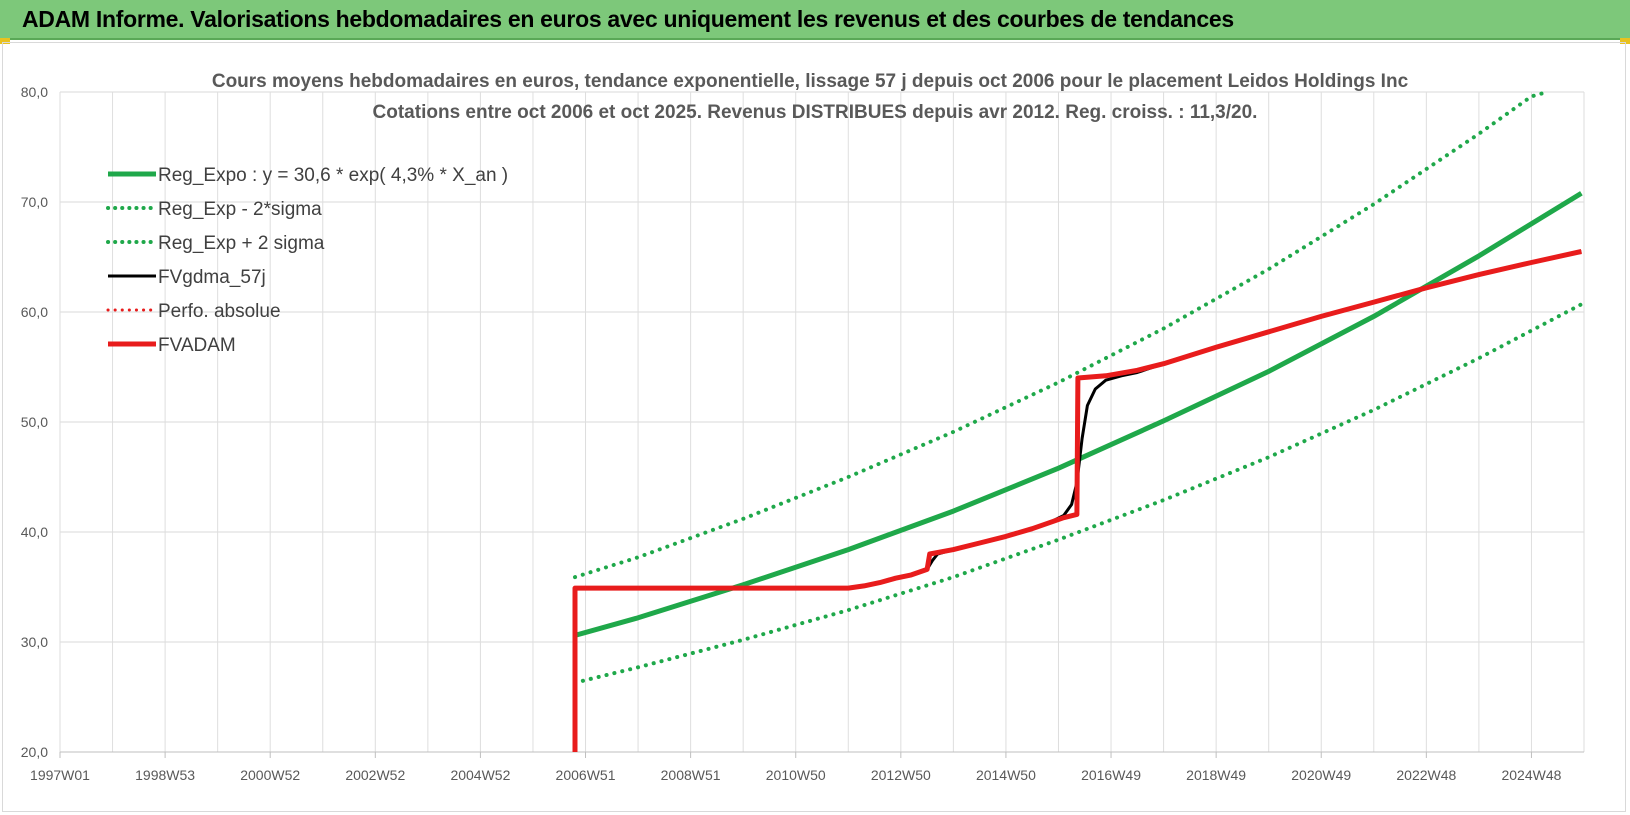  I want to click on y-tick-label: 80,0, so click(34, 92).